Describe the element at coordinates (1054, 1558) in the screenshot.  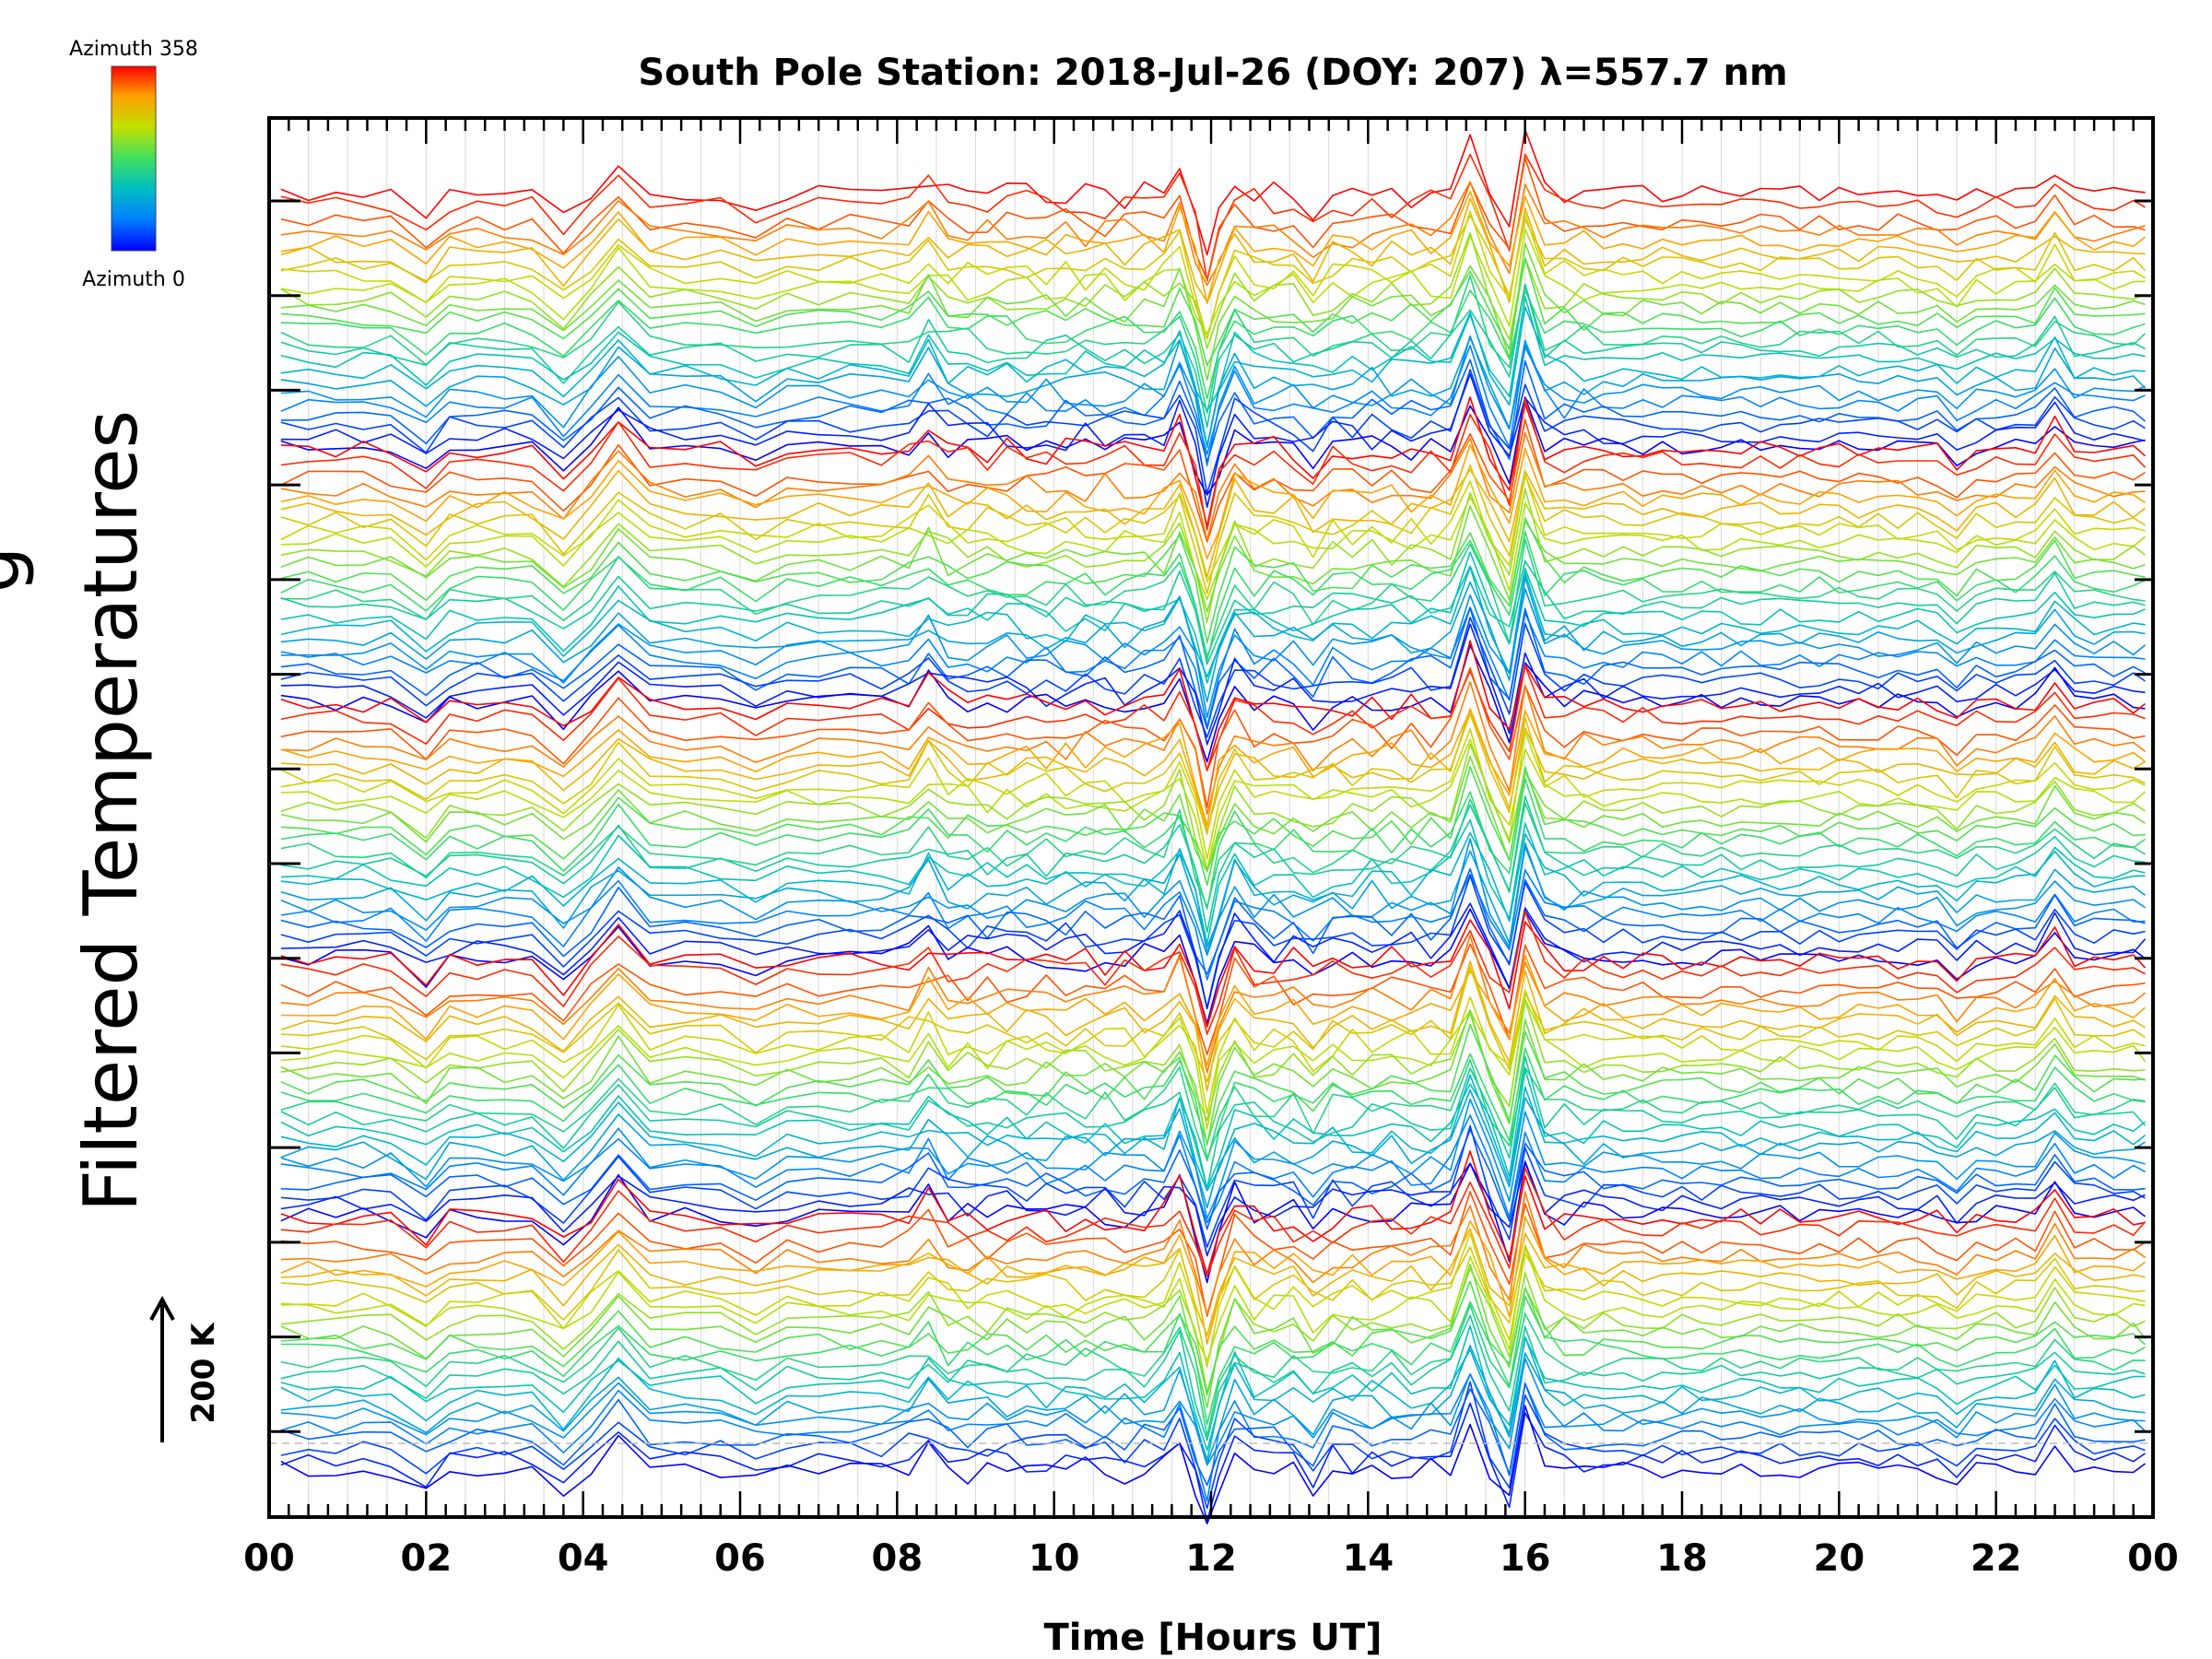
I see `x-tick-label: 10` at that location.